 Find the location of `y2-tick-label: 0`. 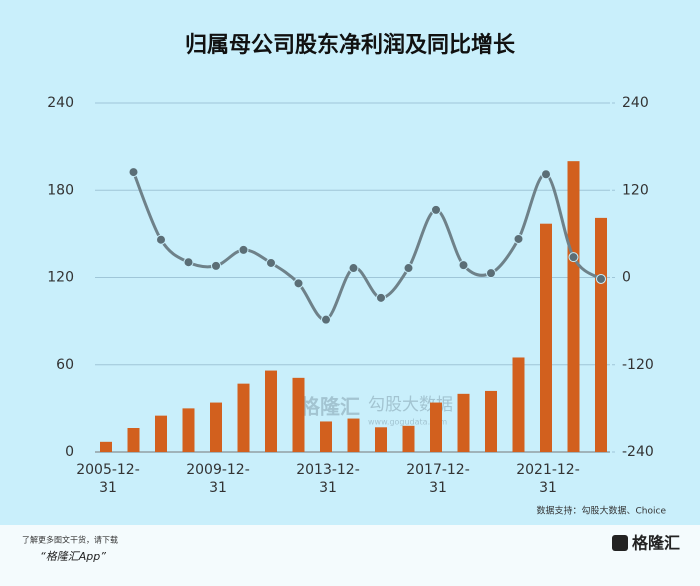

y2-tick-label: 0 is located at coordinates (626, 278).